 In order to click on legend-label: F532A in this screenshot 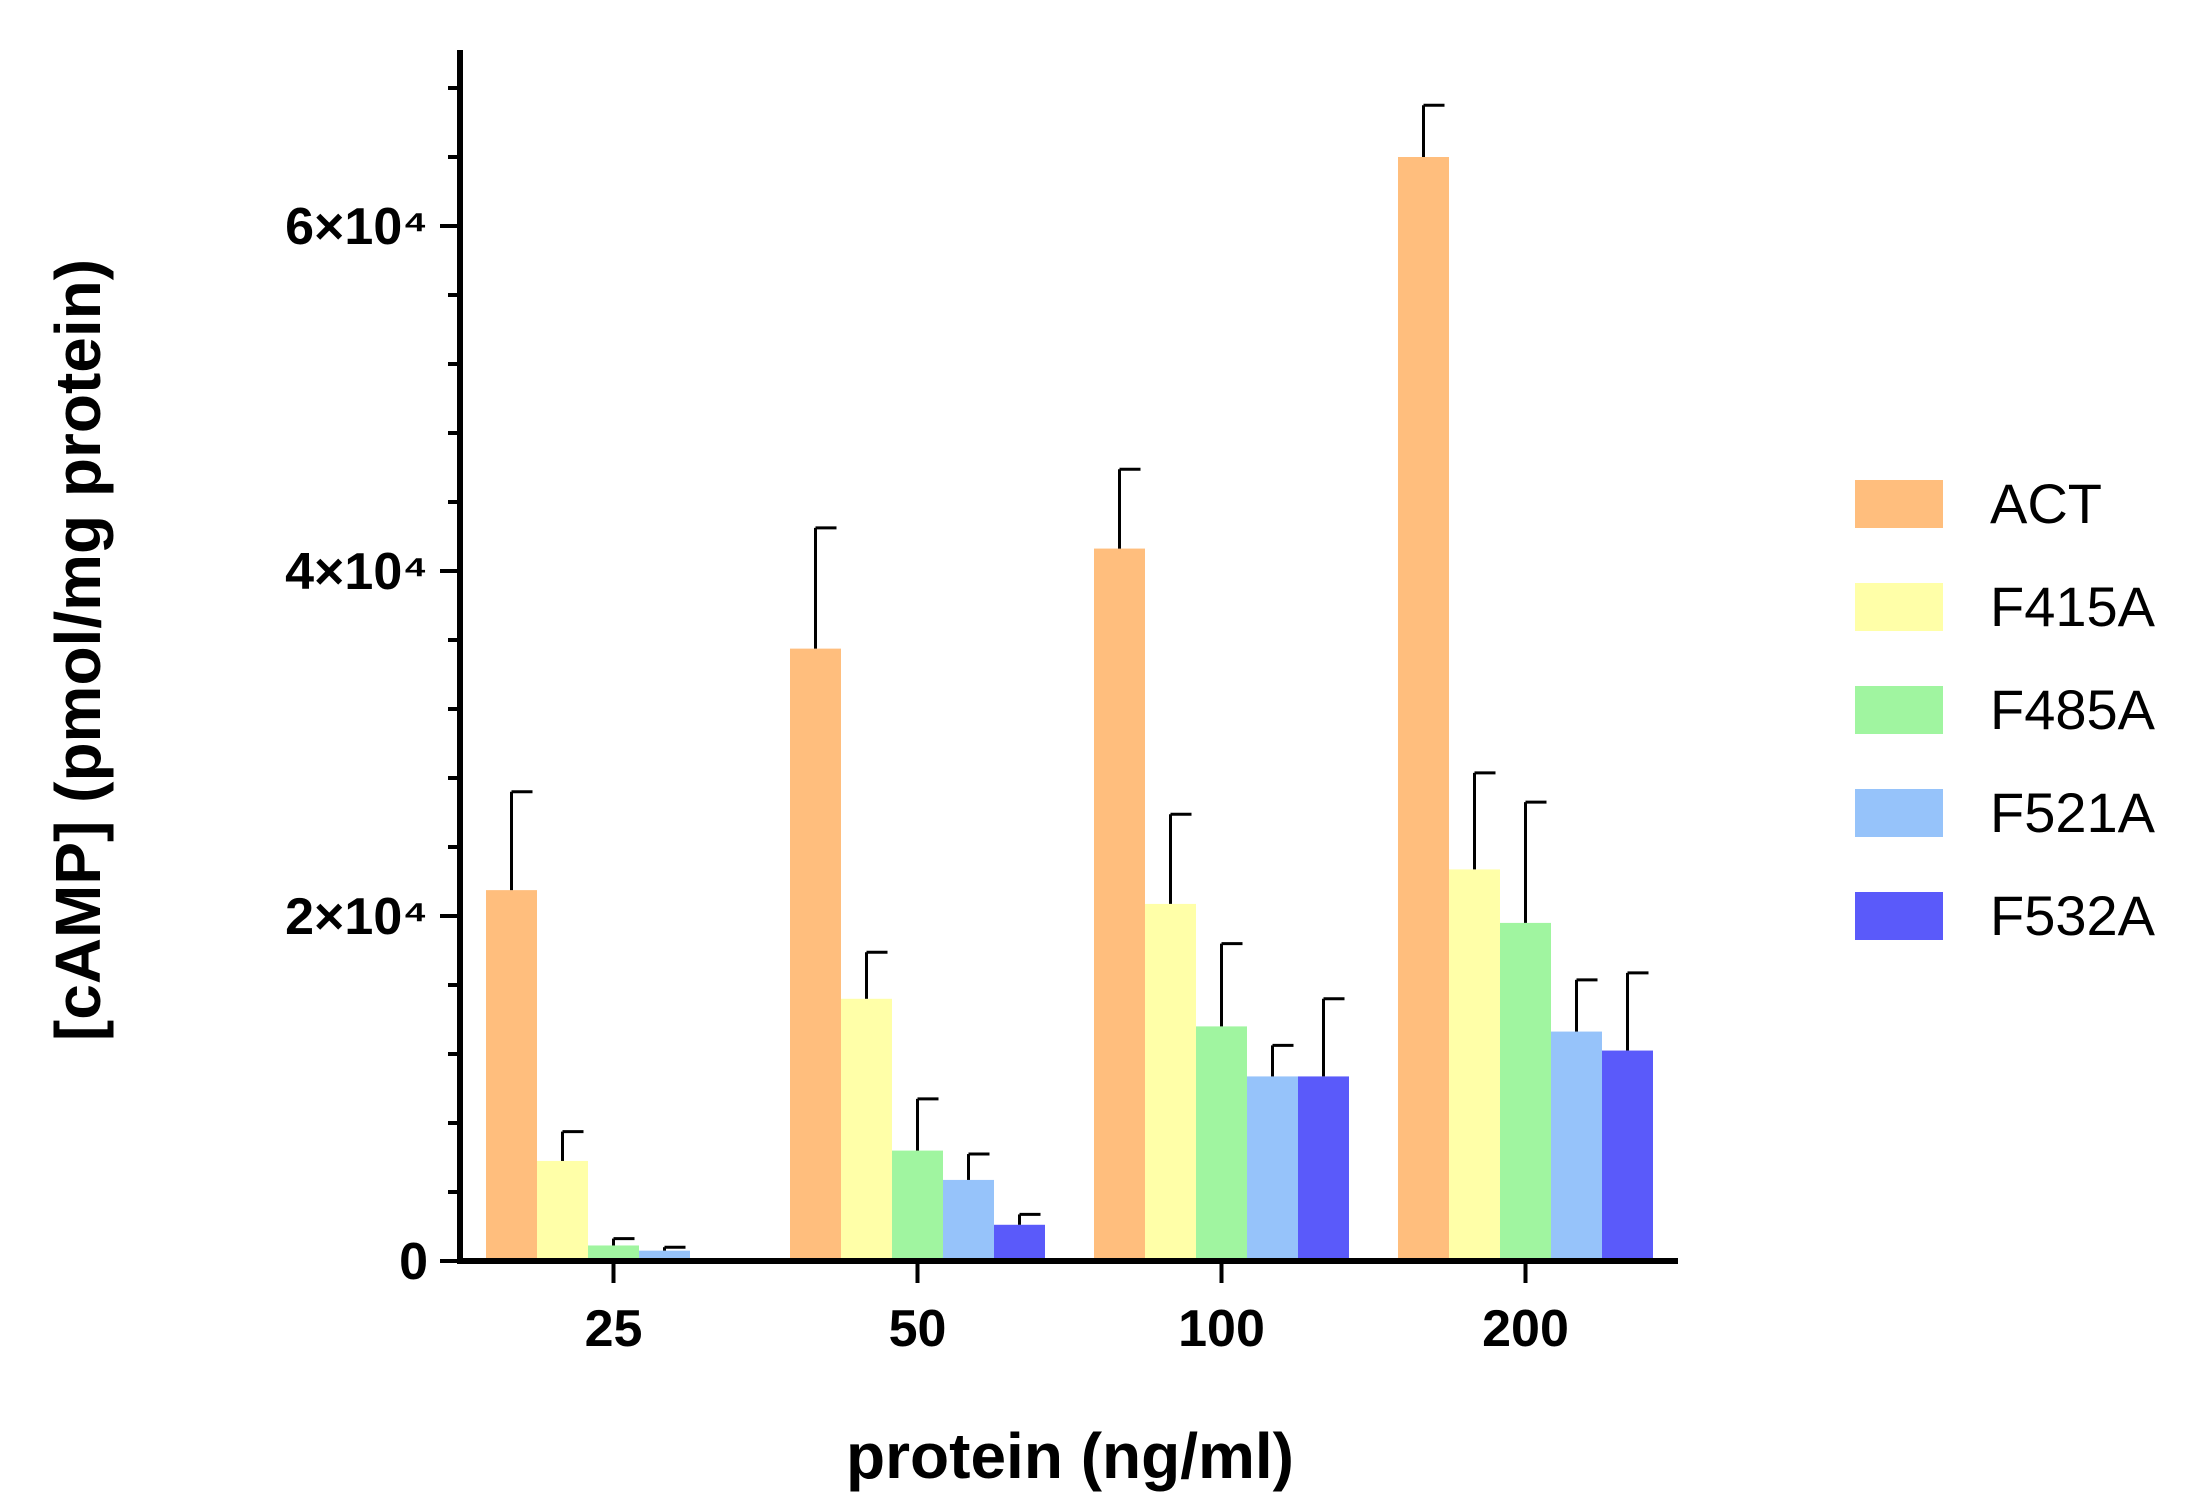, I will do `click(2073, 915)`.